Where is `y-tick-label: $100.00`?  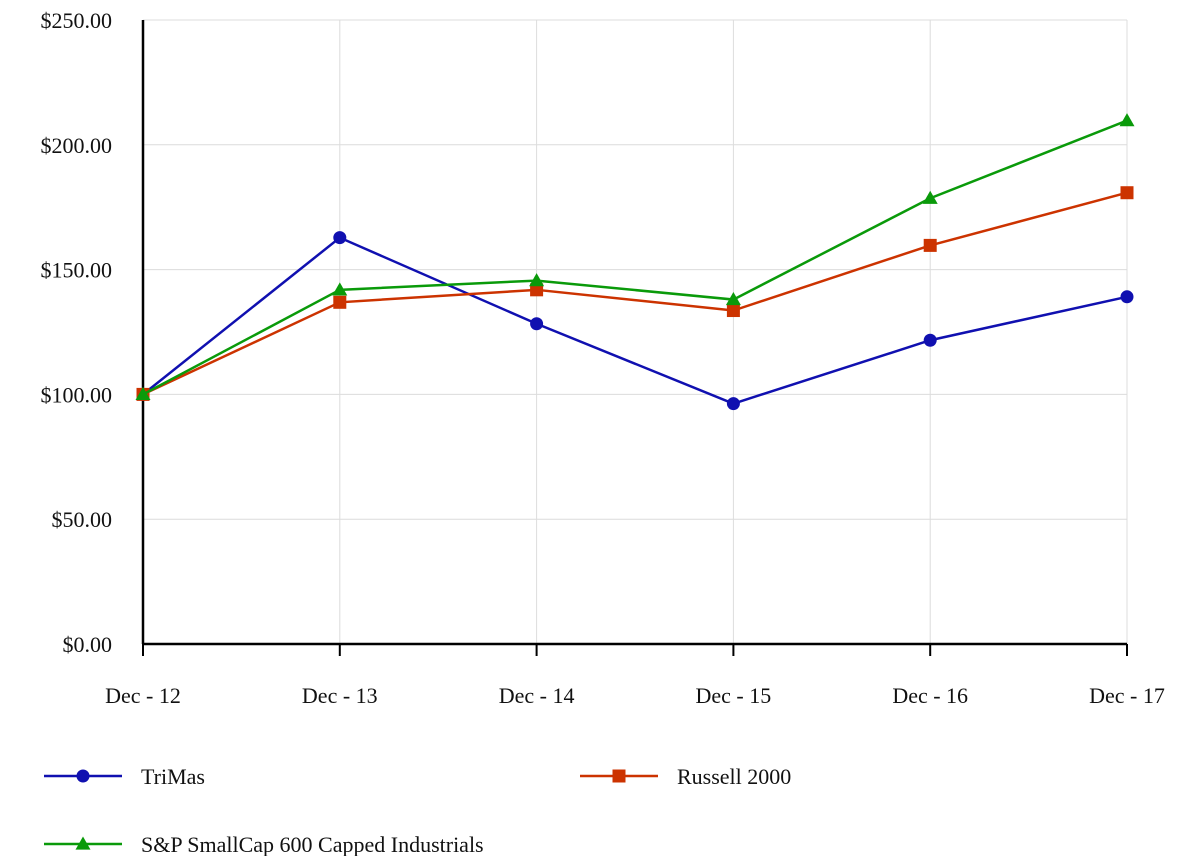
y-tick-label: $100.00 is located at coordinates (77, 394).